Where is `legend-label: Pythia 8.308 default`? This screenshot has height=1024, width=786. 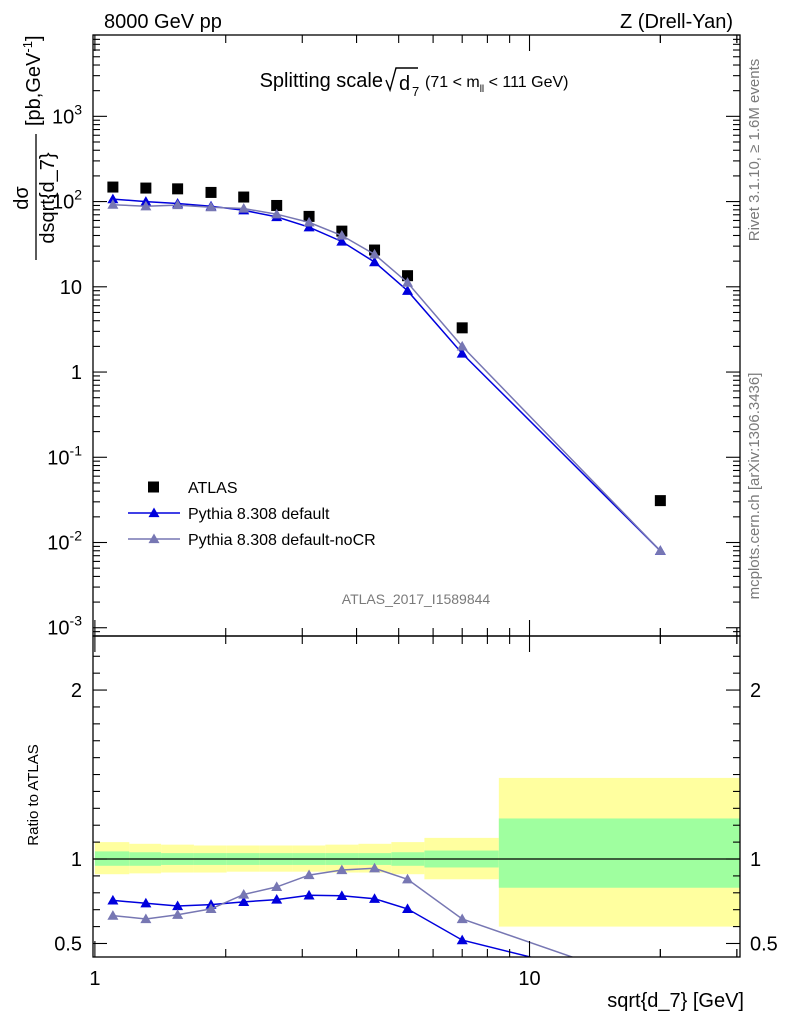 legend-label: Pythia 8.308 default is located at coordinates (259, 514).